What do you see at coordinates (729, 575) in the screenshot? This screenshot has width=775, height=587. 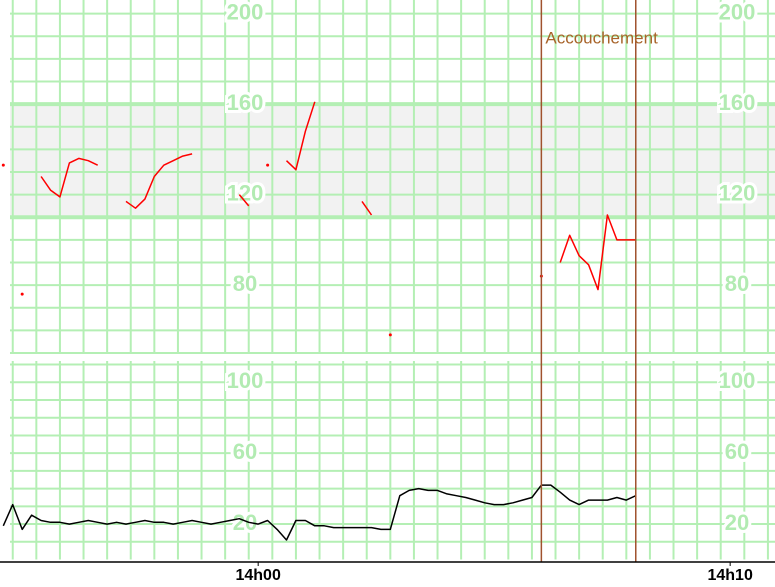 I see `x-tick-label: 14h10` at bounding box center [729, 575].